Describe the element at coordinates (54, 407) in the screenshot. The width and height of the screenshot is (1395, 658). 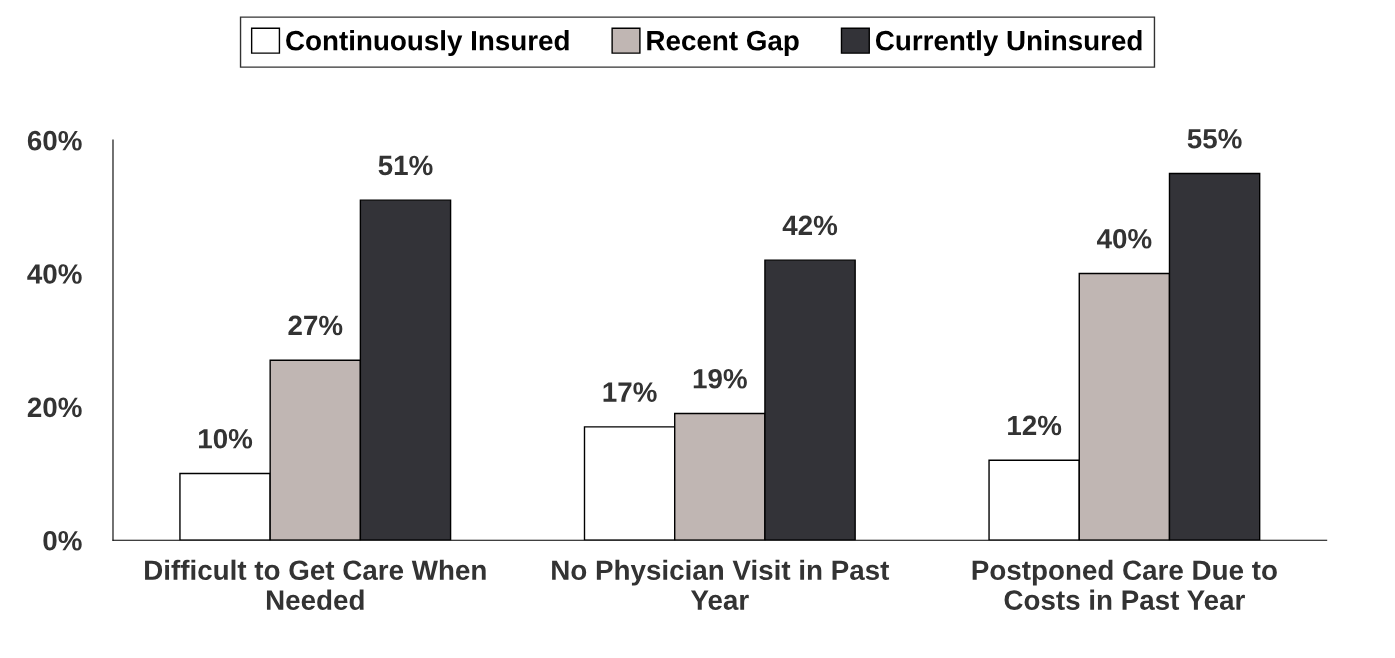
I see `y-tick-label: 20%` at that location.